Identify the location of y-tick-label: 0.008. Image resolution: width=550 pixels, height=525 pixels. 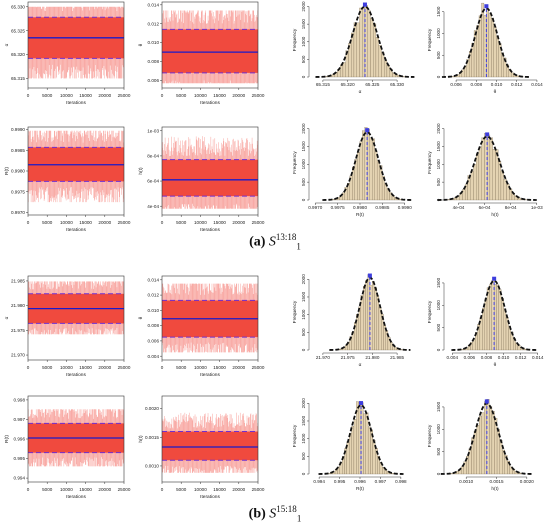
(154, 325).